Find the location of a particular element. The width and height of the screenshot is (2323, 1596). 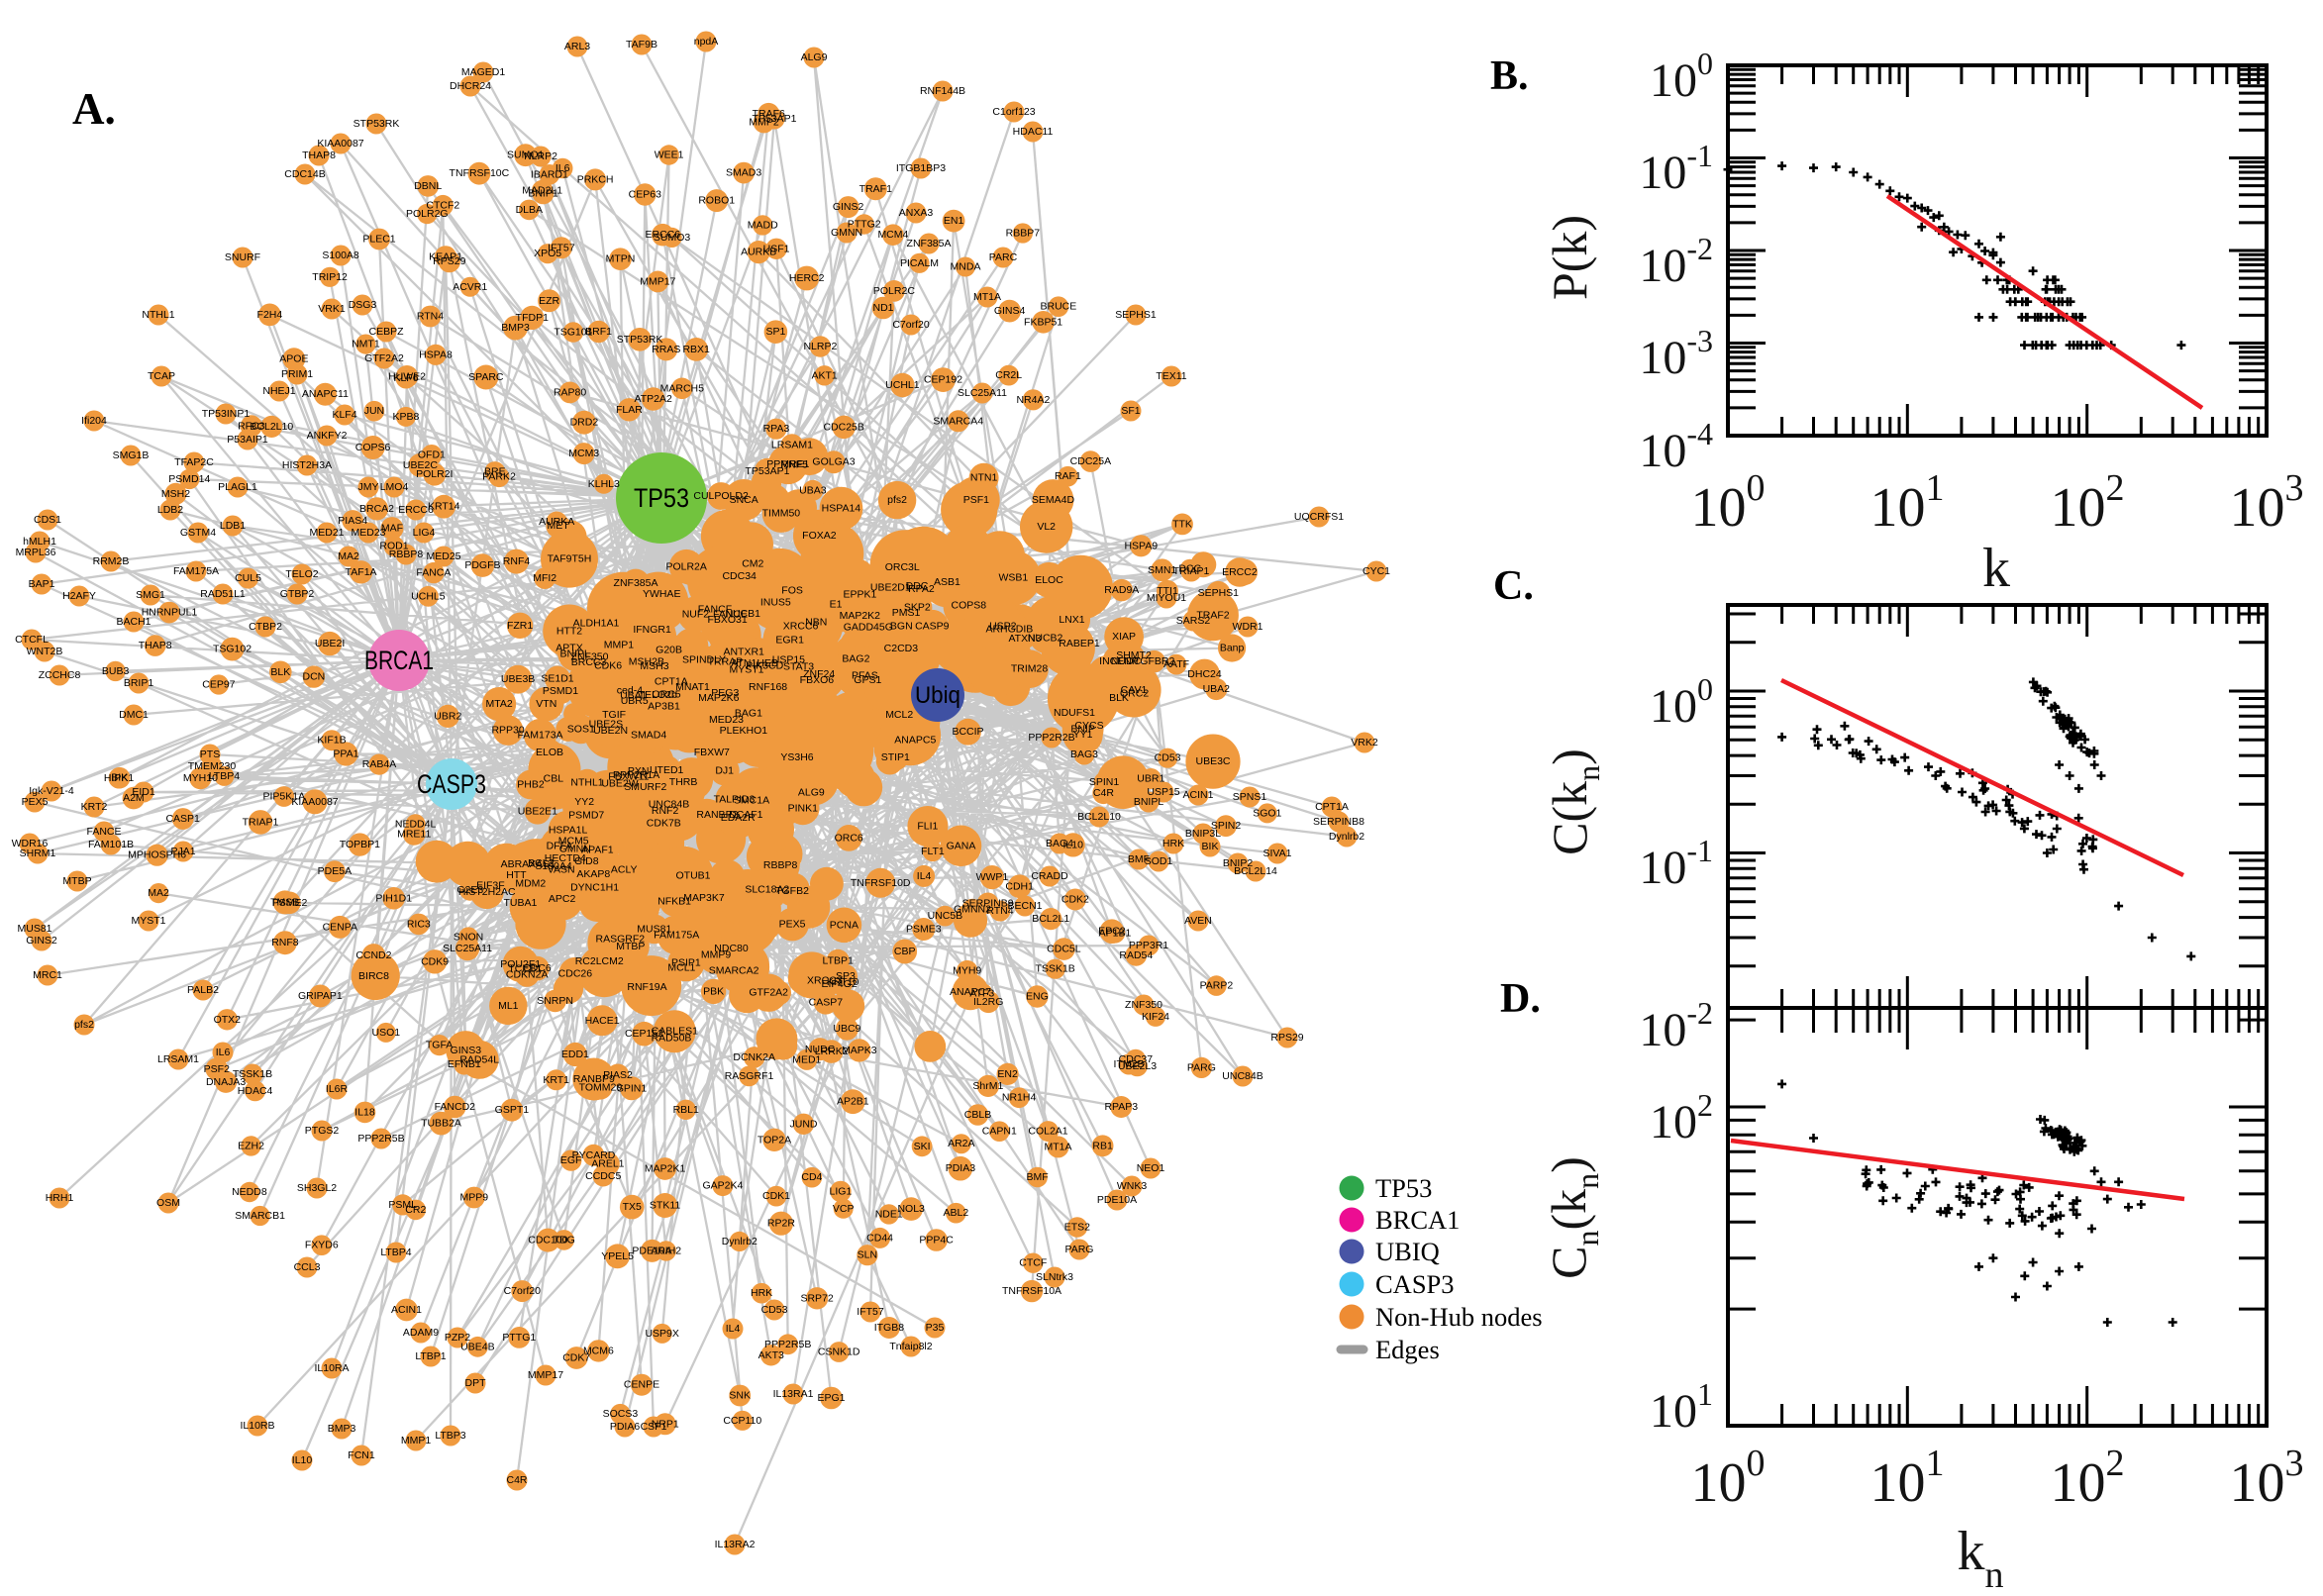

svg-text: UBE2S is located at coordinates (606, 725).